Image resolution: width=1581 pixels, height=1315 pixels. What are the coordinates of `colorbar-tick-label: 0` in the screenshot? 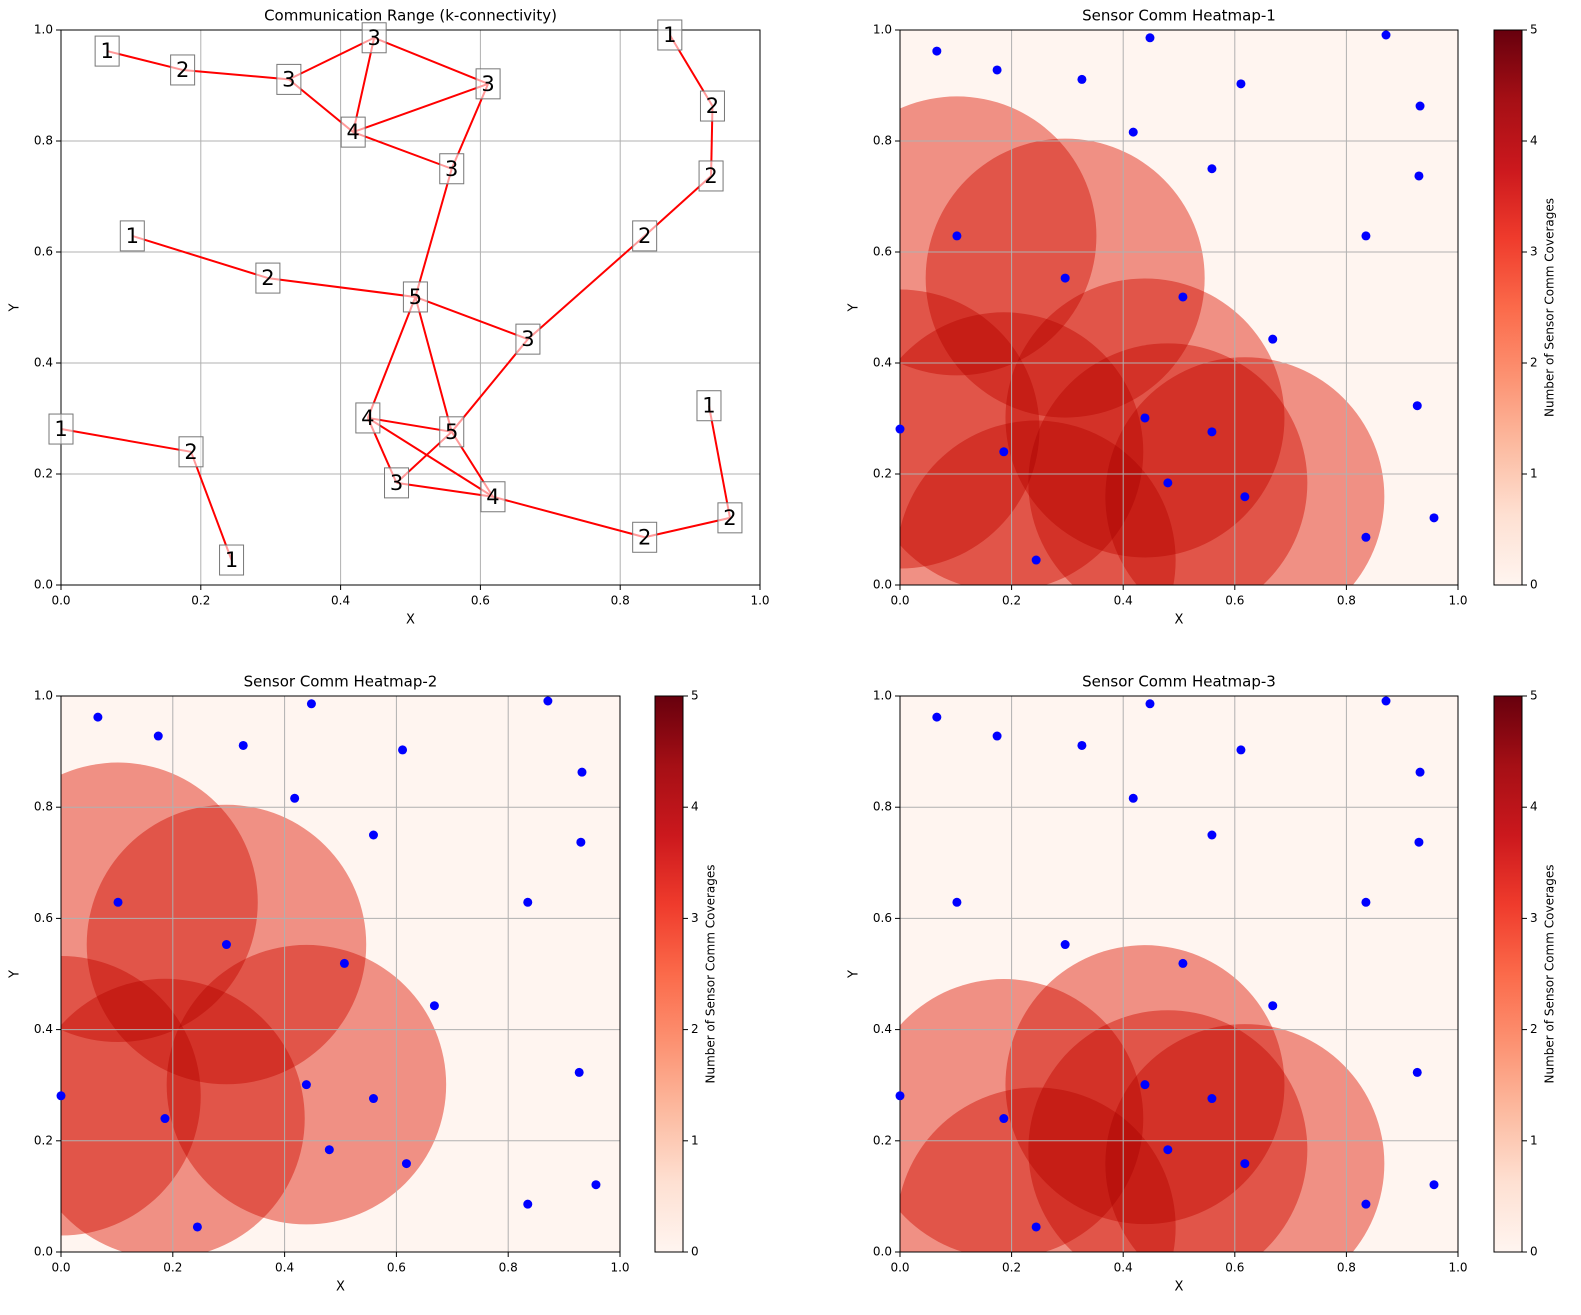 It's located at (695, 1252).